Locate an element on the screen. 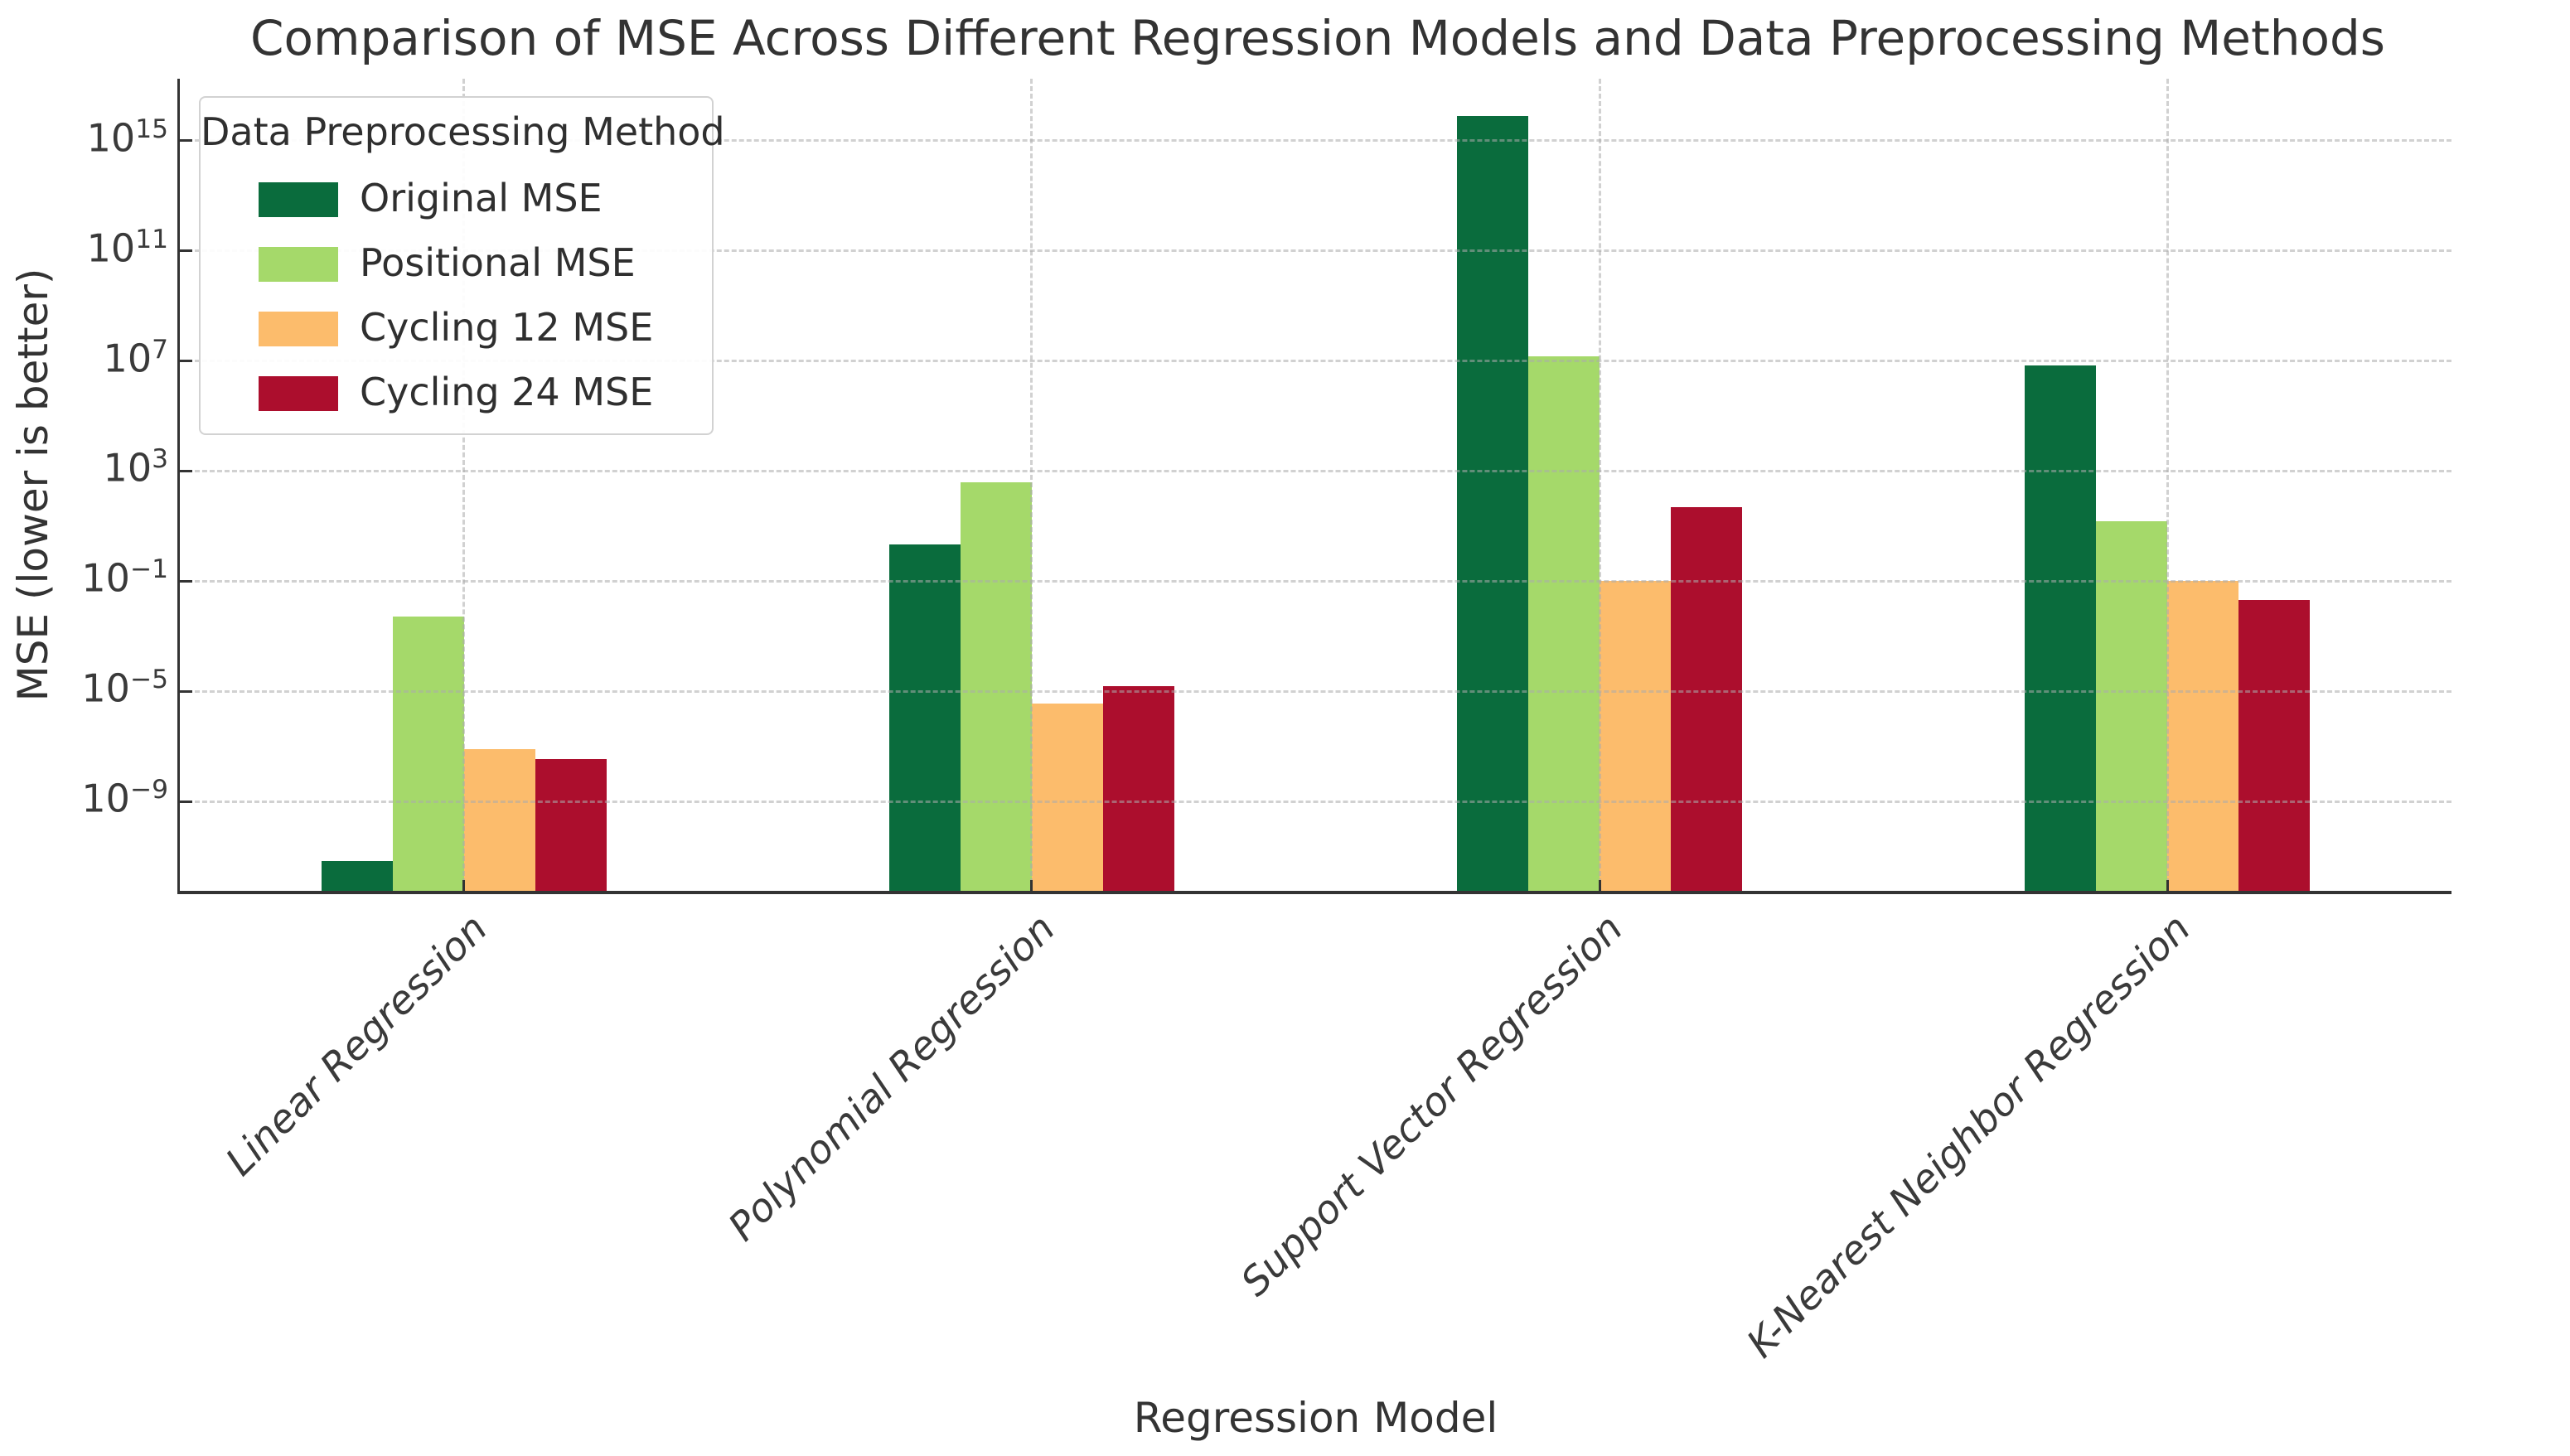 The height and width of the screenshot is (1456, 2570). legend-swatch-original-mse is located at coordinates (298, 199).